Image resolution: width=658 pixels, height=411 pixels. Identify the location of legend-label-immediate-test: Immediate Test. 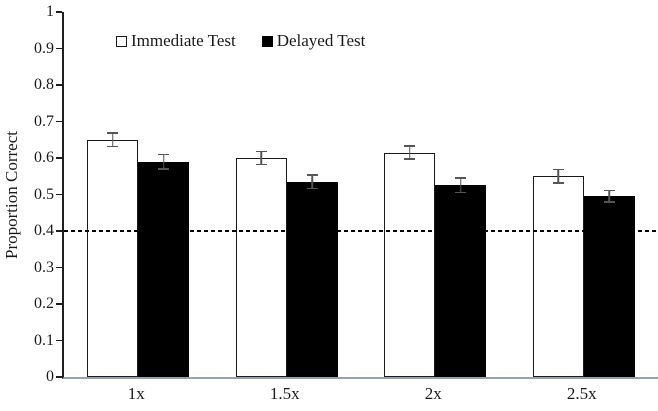
(183, 40).